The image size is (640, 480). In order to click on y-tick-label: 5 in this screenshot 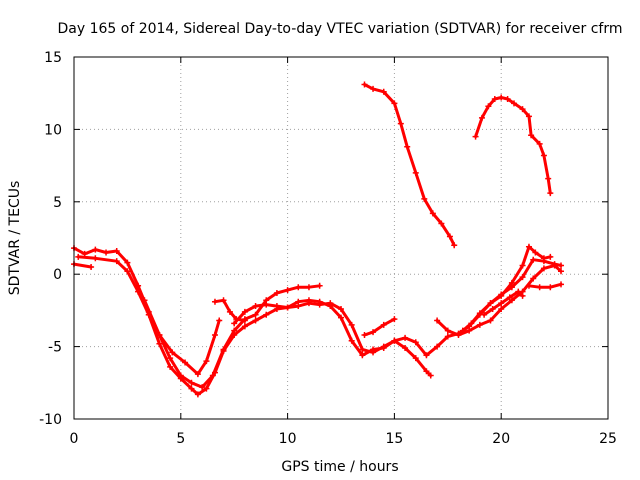, I will do `click(57, 203)`.